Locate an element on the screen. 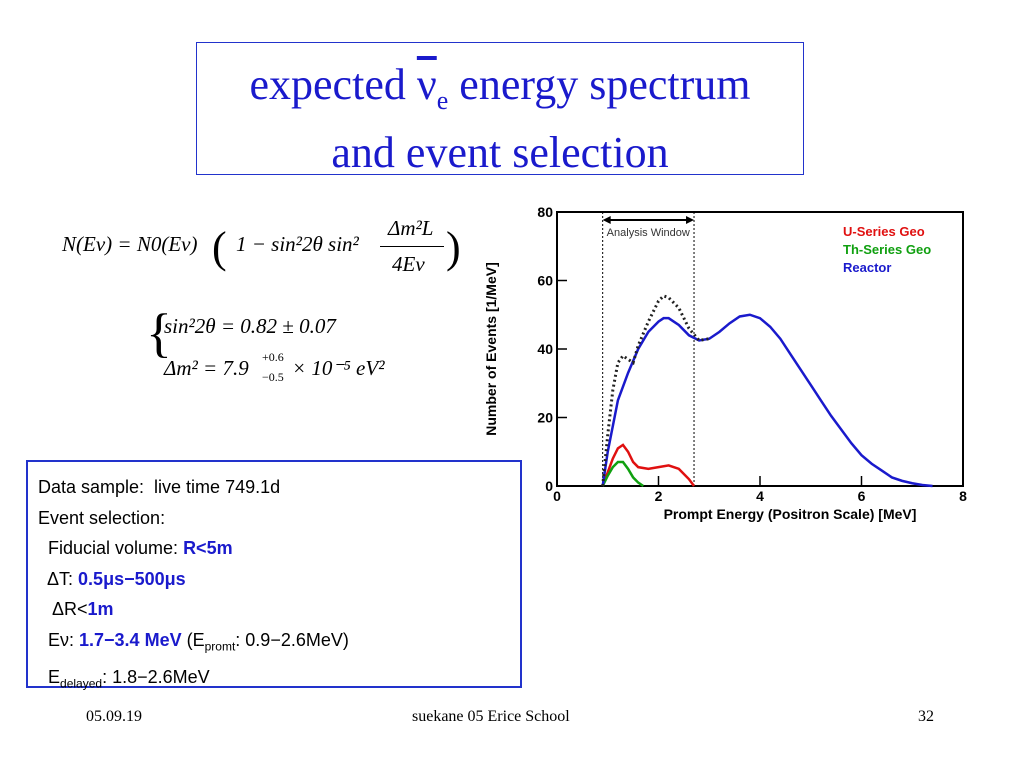  box-text: Data sample: live time 749.1d is located at coordinates (159, 487).